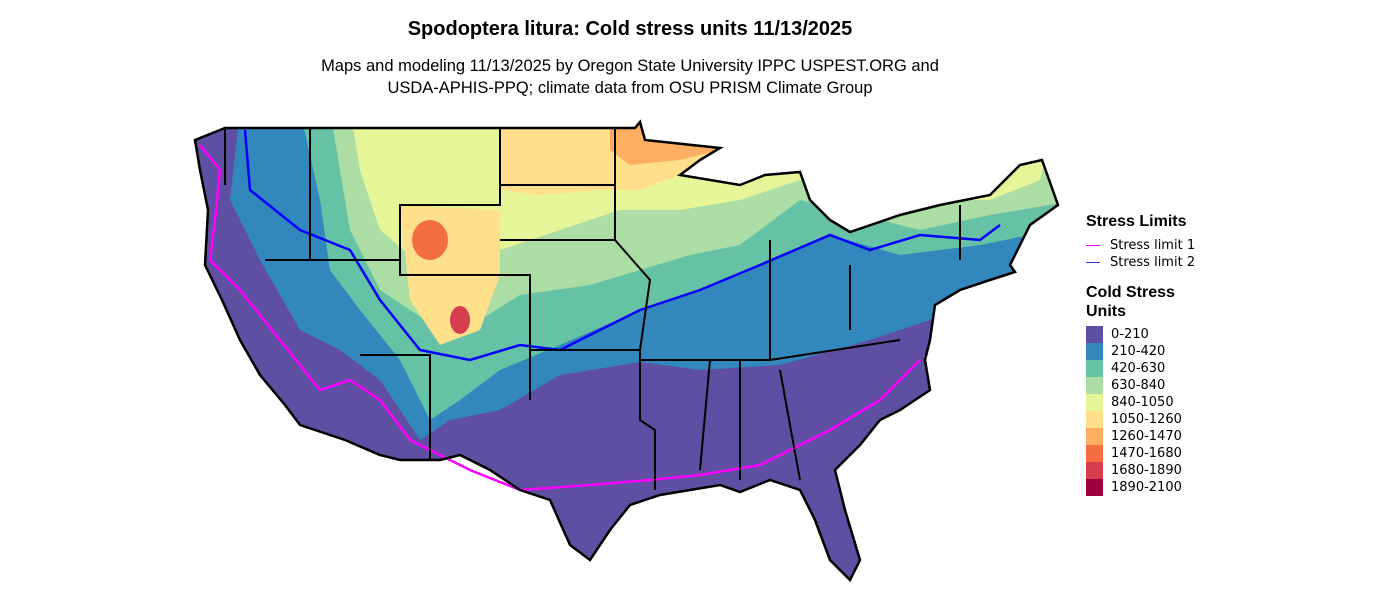  What do you see at coordinates (1146, 487) in the screenshot?
I see `legend-class-label: 1890-2100` at bounding box center [1146, 487].